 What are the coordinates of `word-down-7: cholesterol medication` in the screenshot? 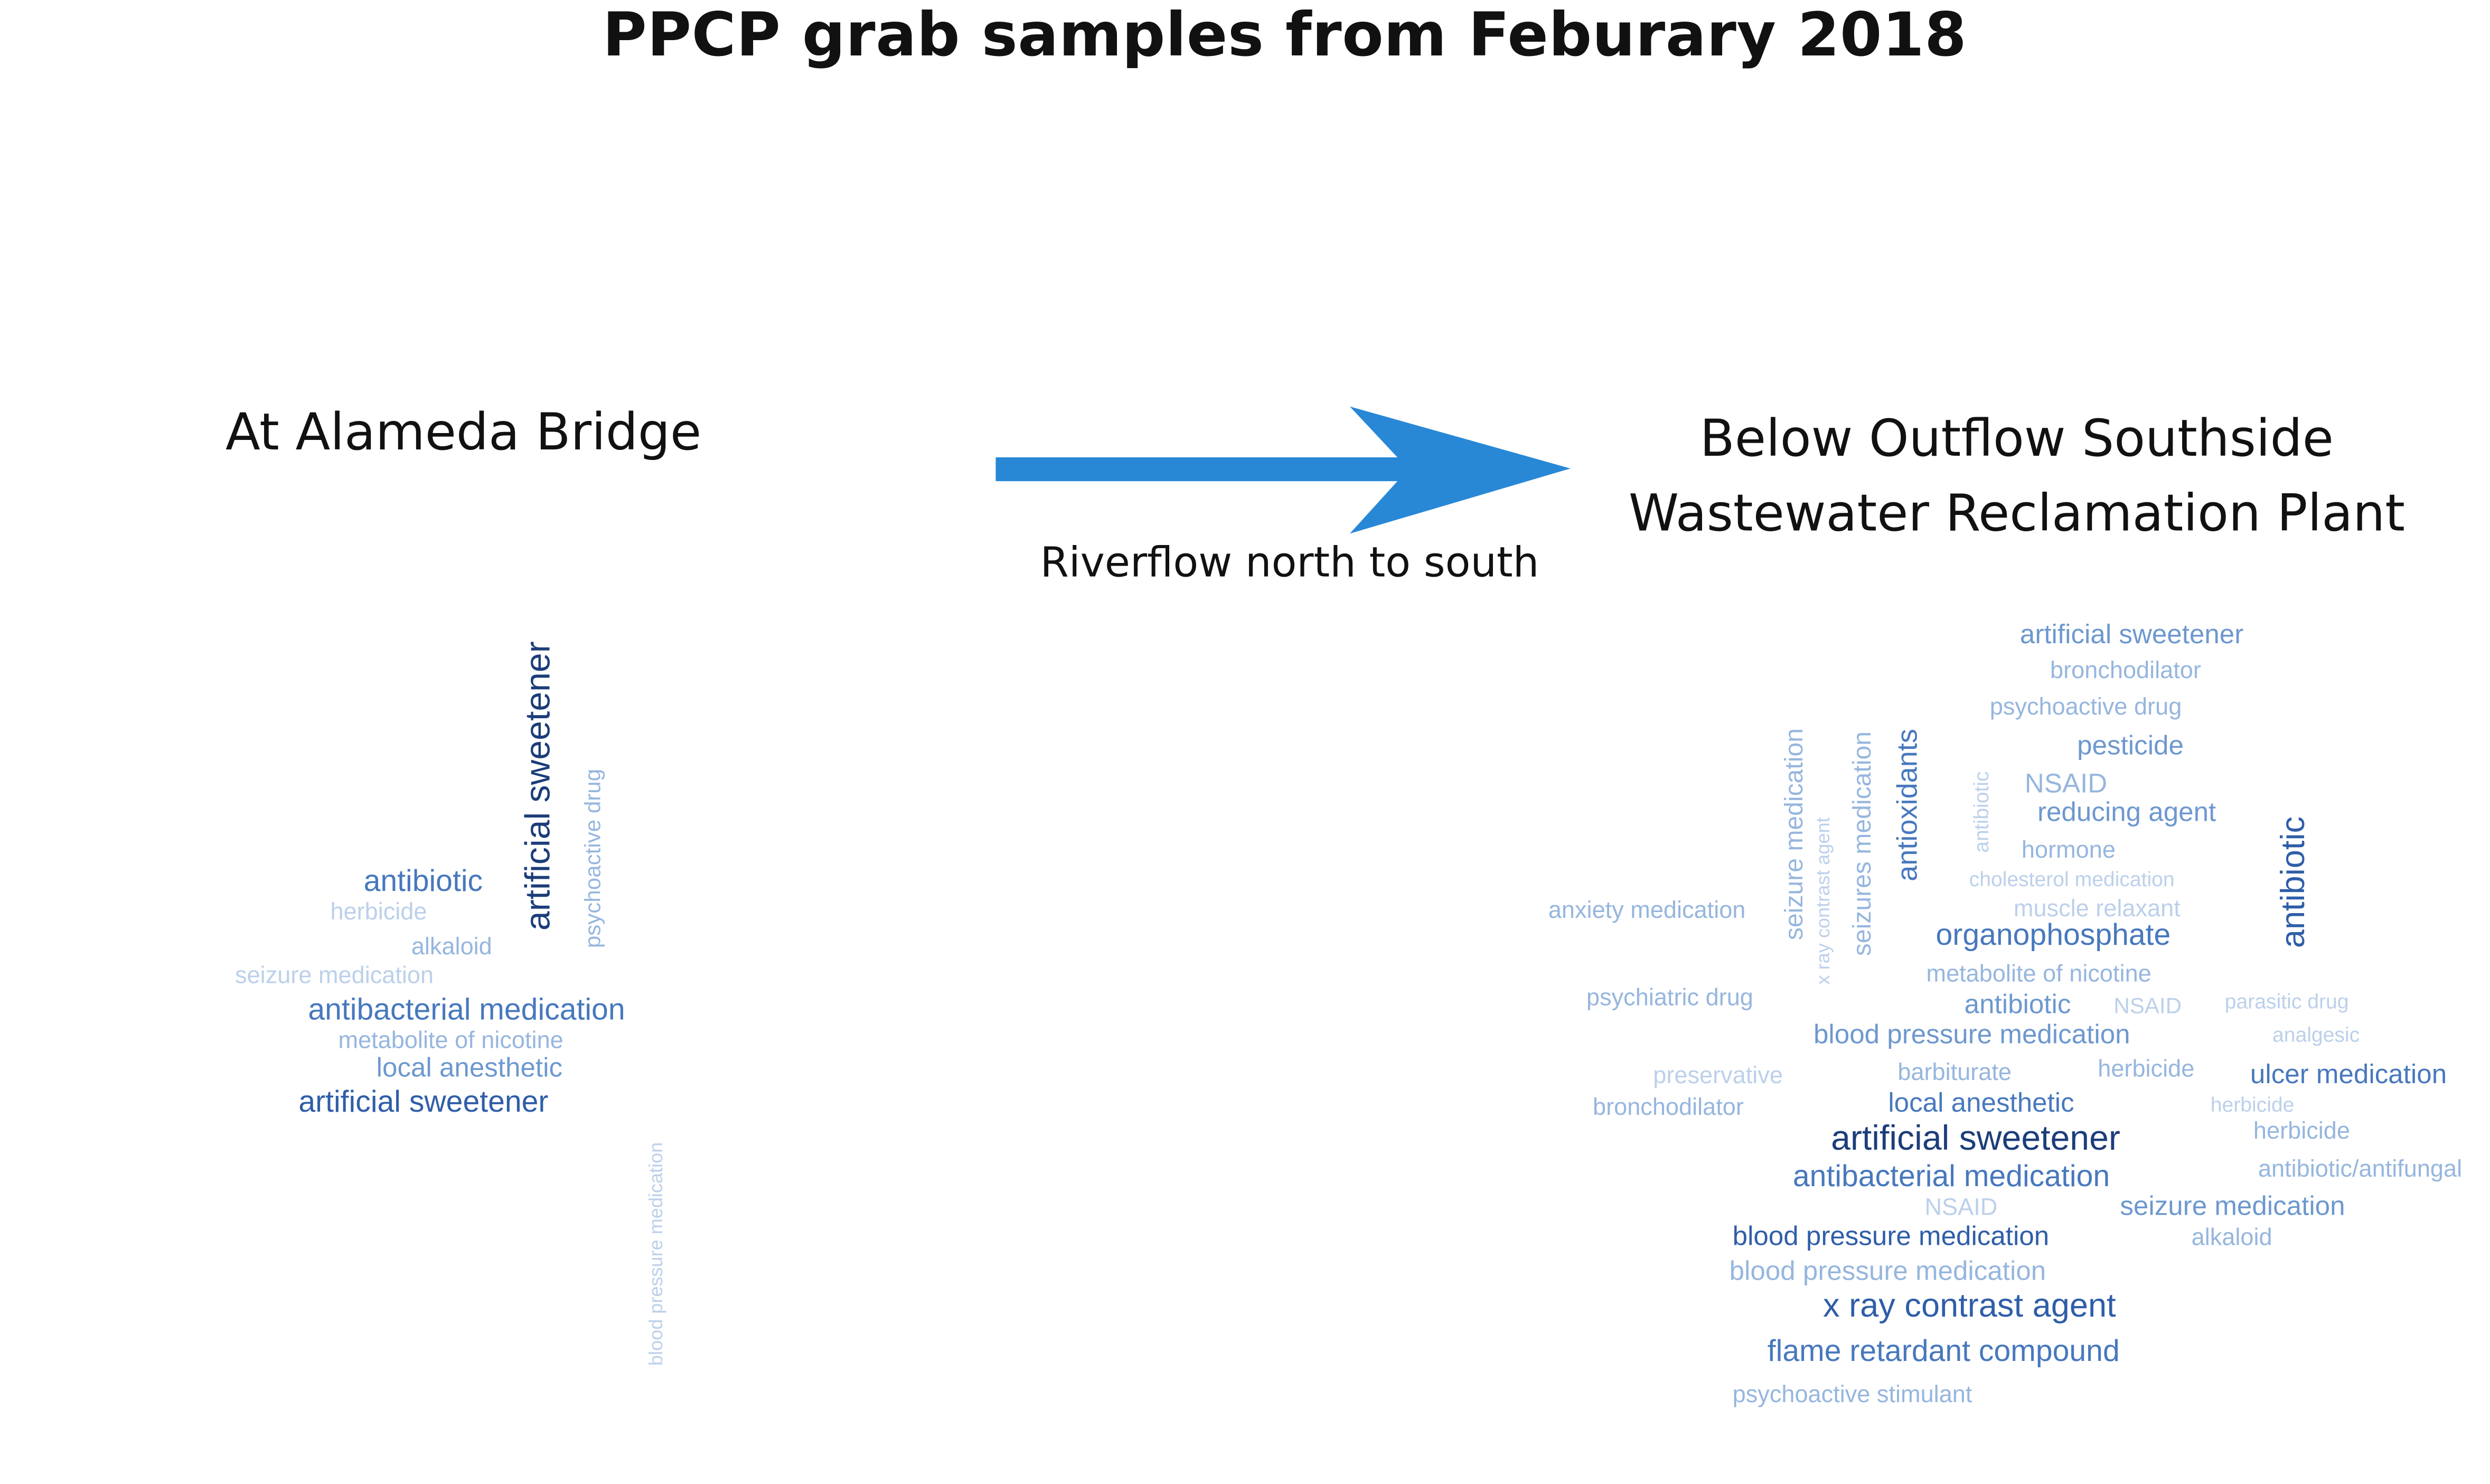 It's located at (2072, 879).